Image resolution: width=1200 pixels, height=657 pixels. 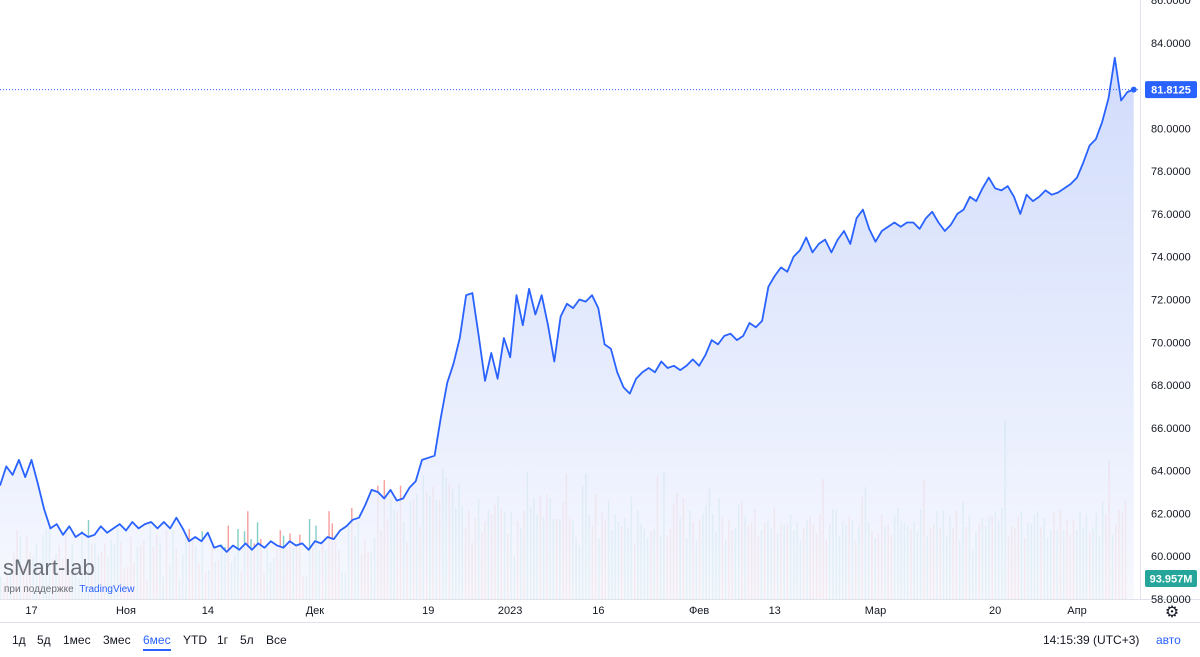 What do you see at coordinates (1171, 172) in the screenshot?
I see `price-tick-label: 78.0000` at bounding box center [1171, 172].